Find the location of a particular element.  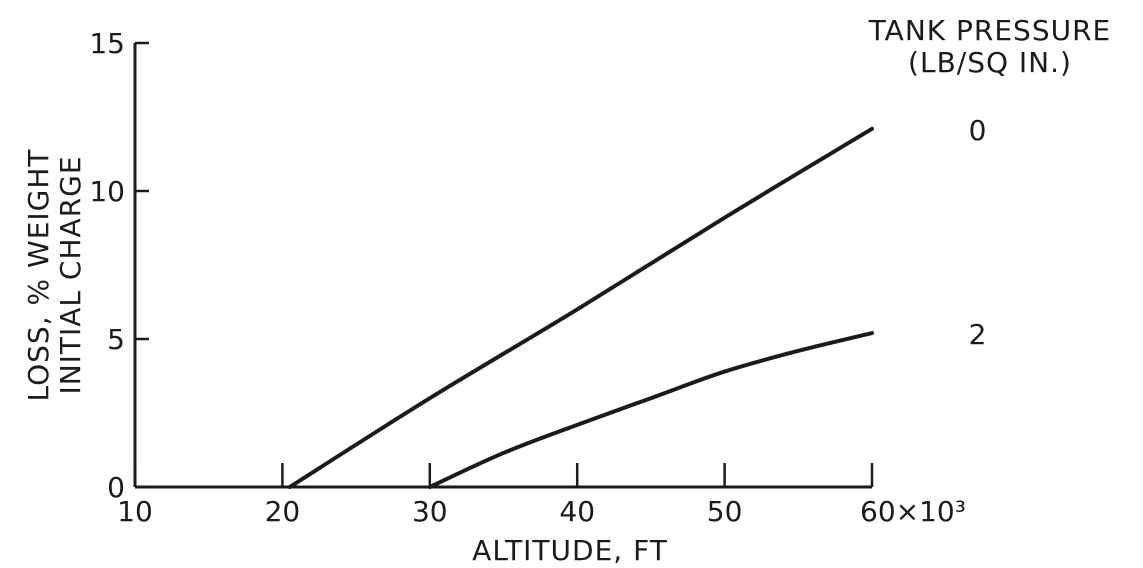

y-axis-title-line1: LOSS, % WEIGHT is located at coordinates (38, 275).